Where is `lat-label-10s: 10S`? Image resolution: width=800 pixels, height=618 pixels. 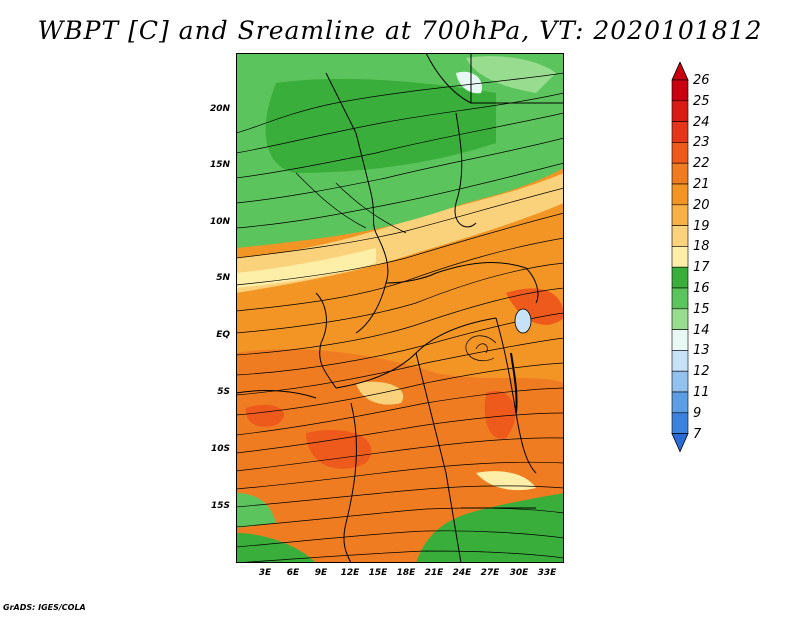 lat-label-10s: 10S is located at coordinates (220, 449).